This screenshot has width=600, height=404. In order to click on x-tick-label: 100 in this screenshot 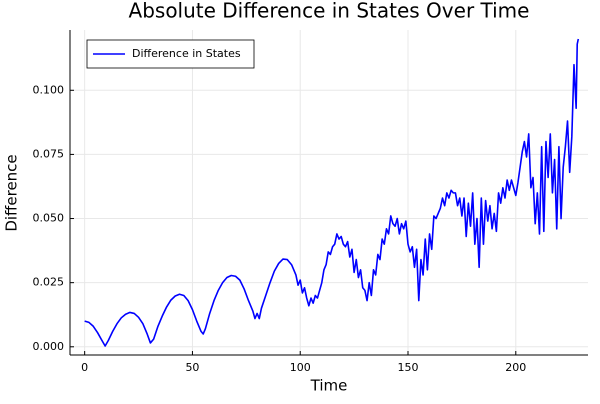, I will do `click(300, 367)`.